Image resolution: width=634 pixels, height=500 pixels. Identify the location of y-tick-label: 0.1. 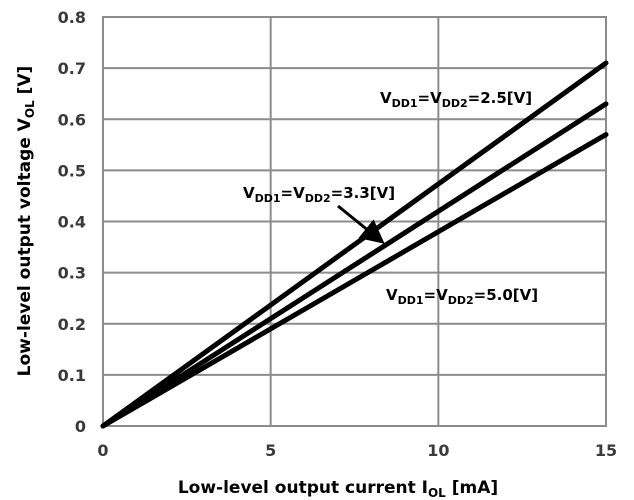
(72, 375).